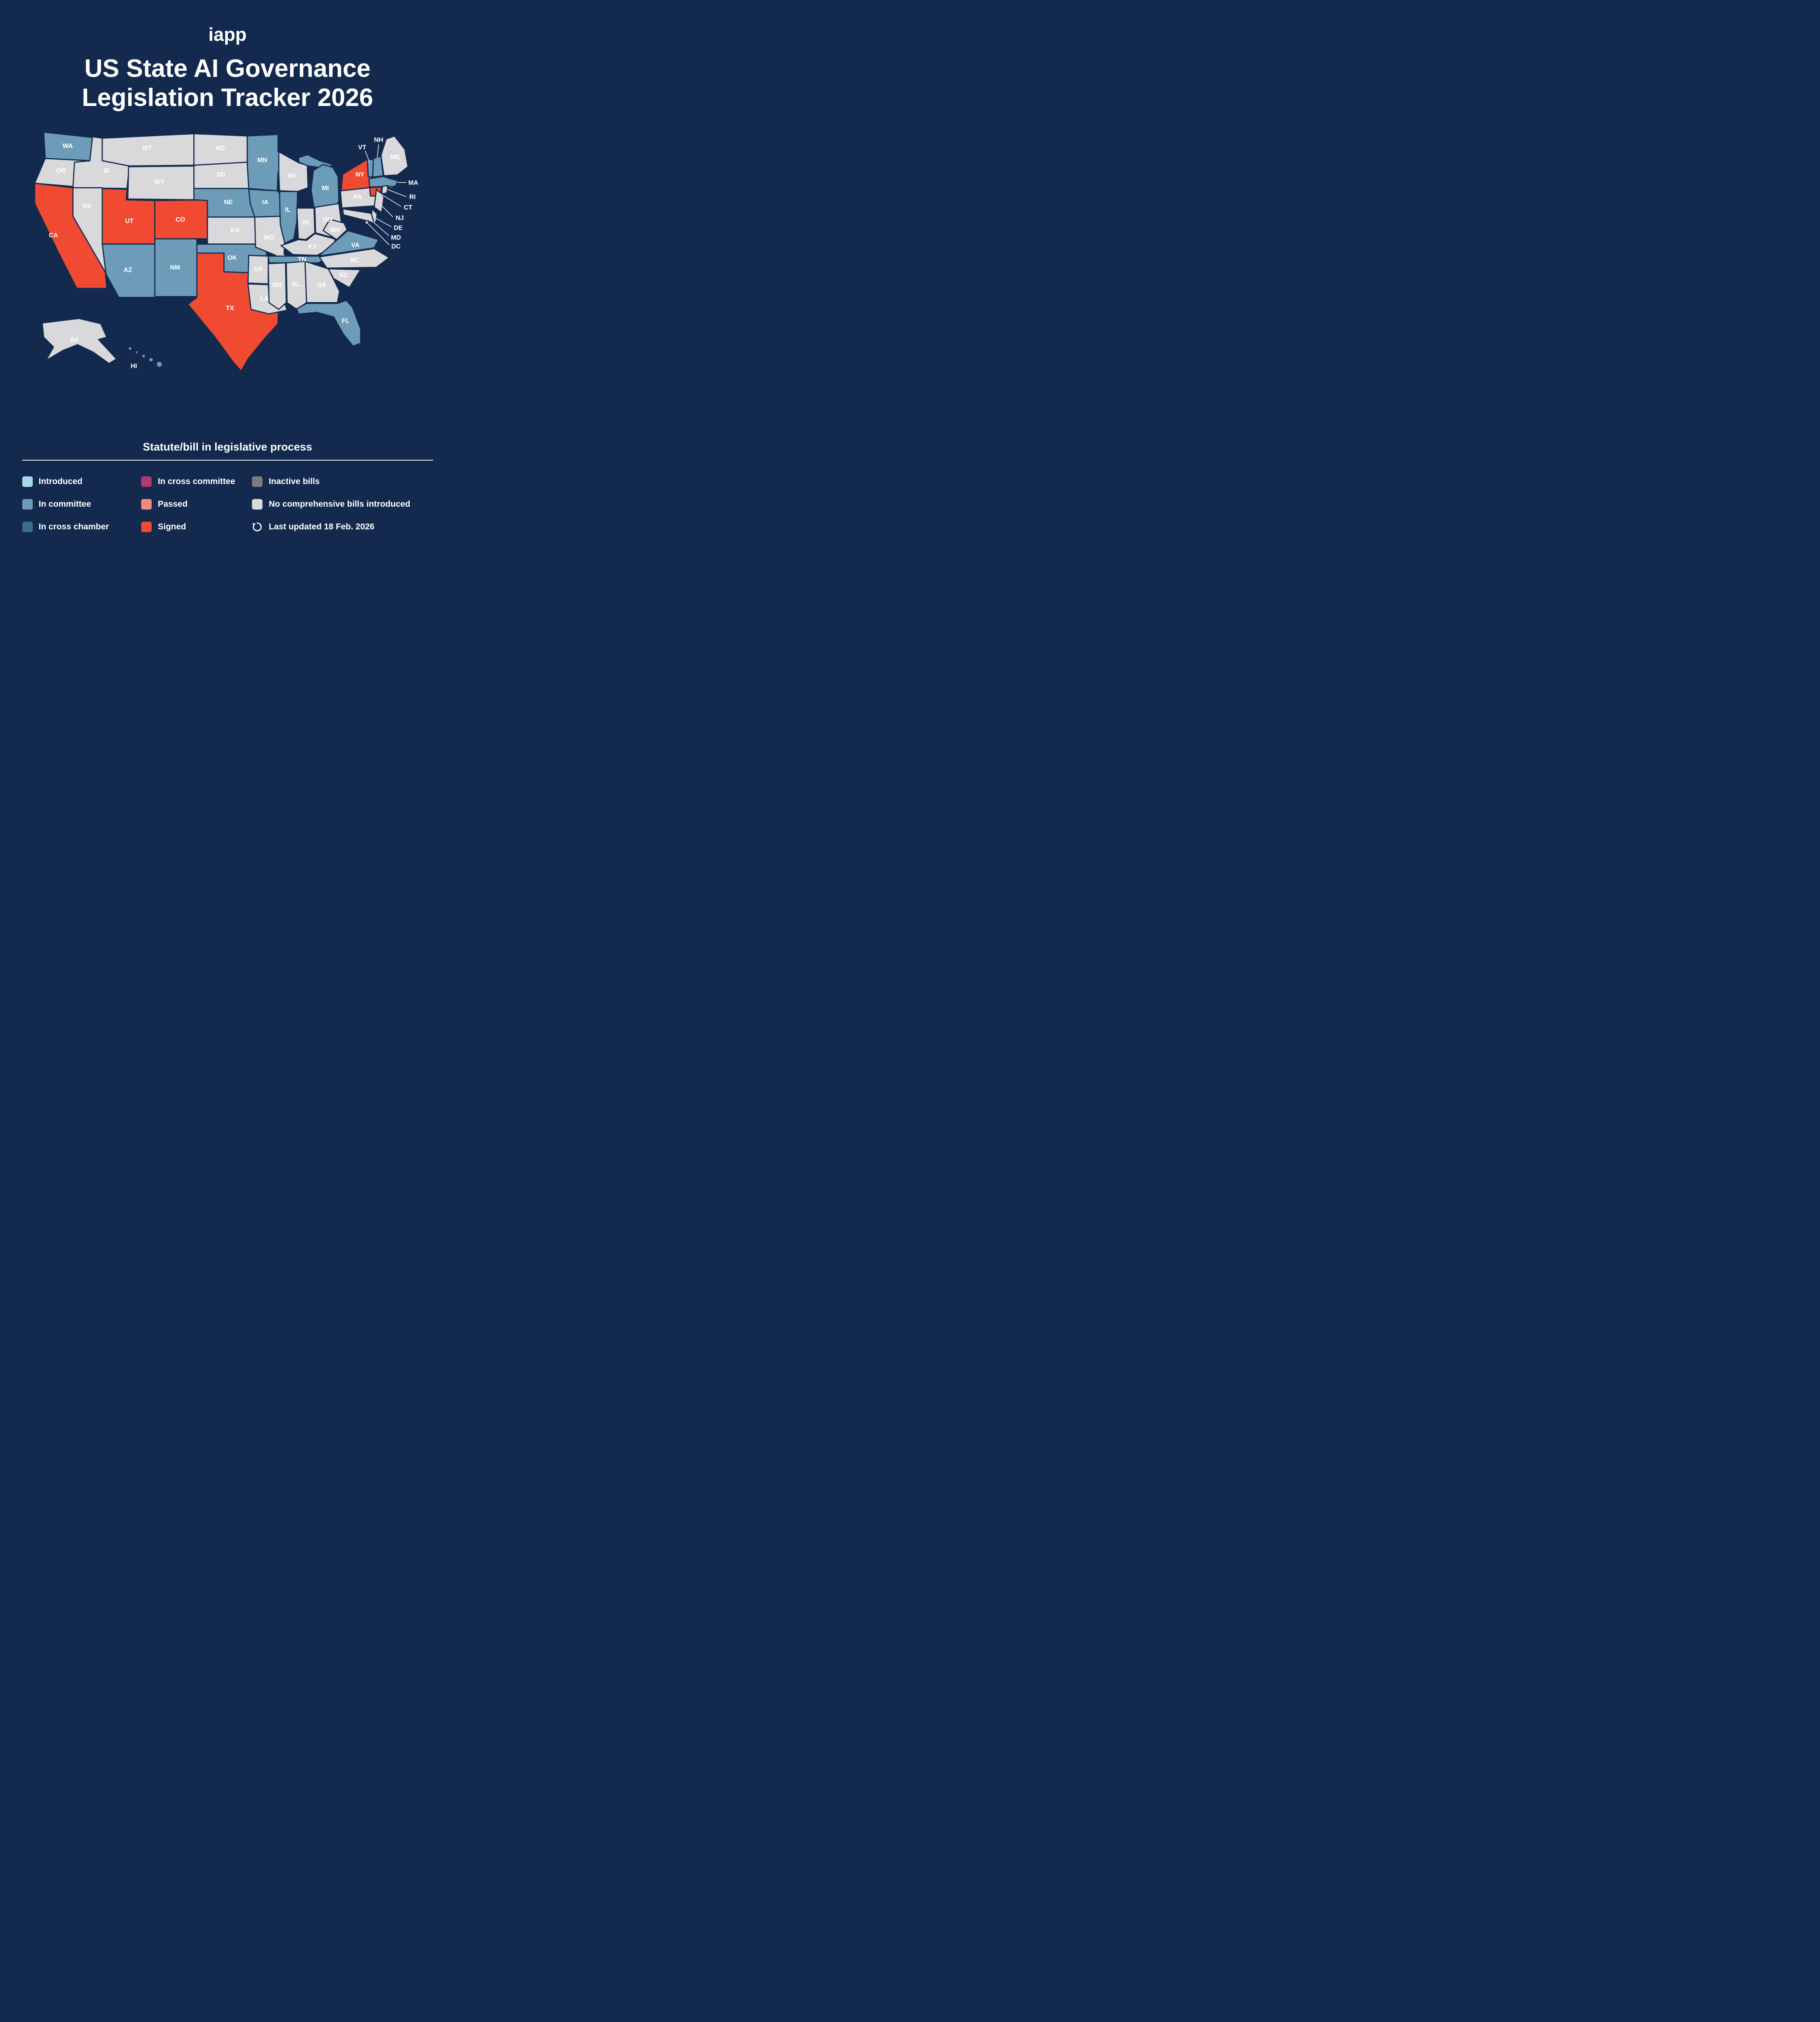 Image resolution: width=1820 pixels, height=2022 pixels. I want to click on state-label-ne: NE, so click(229, 202).